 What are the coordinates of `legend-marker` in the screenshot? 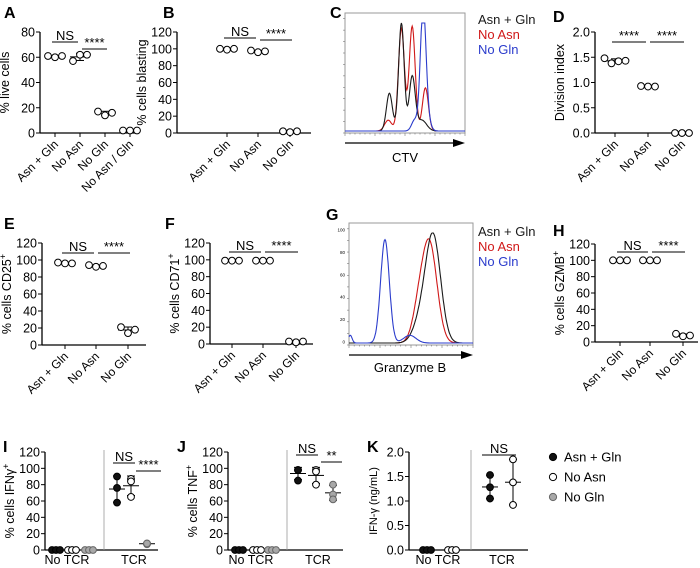 It's located at (553, 457).